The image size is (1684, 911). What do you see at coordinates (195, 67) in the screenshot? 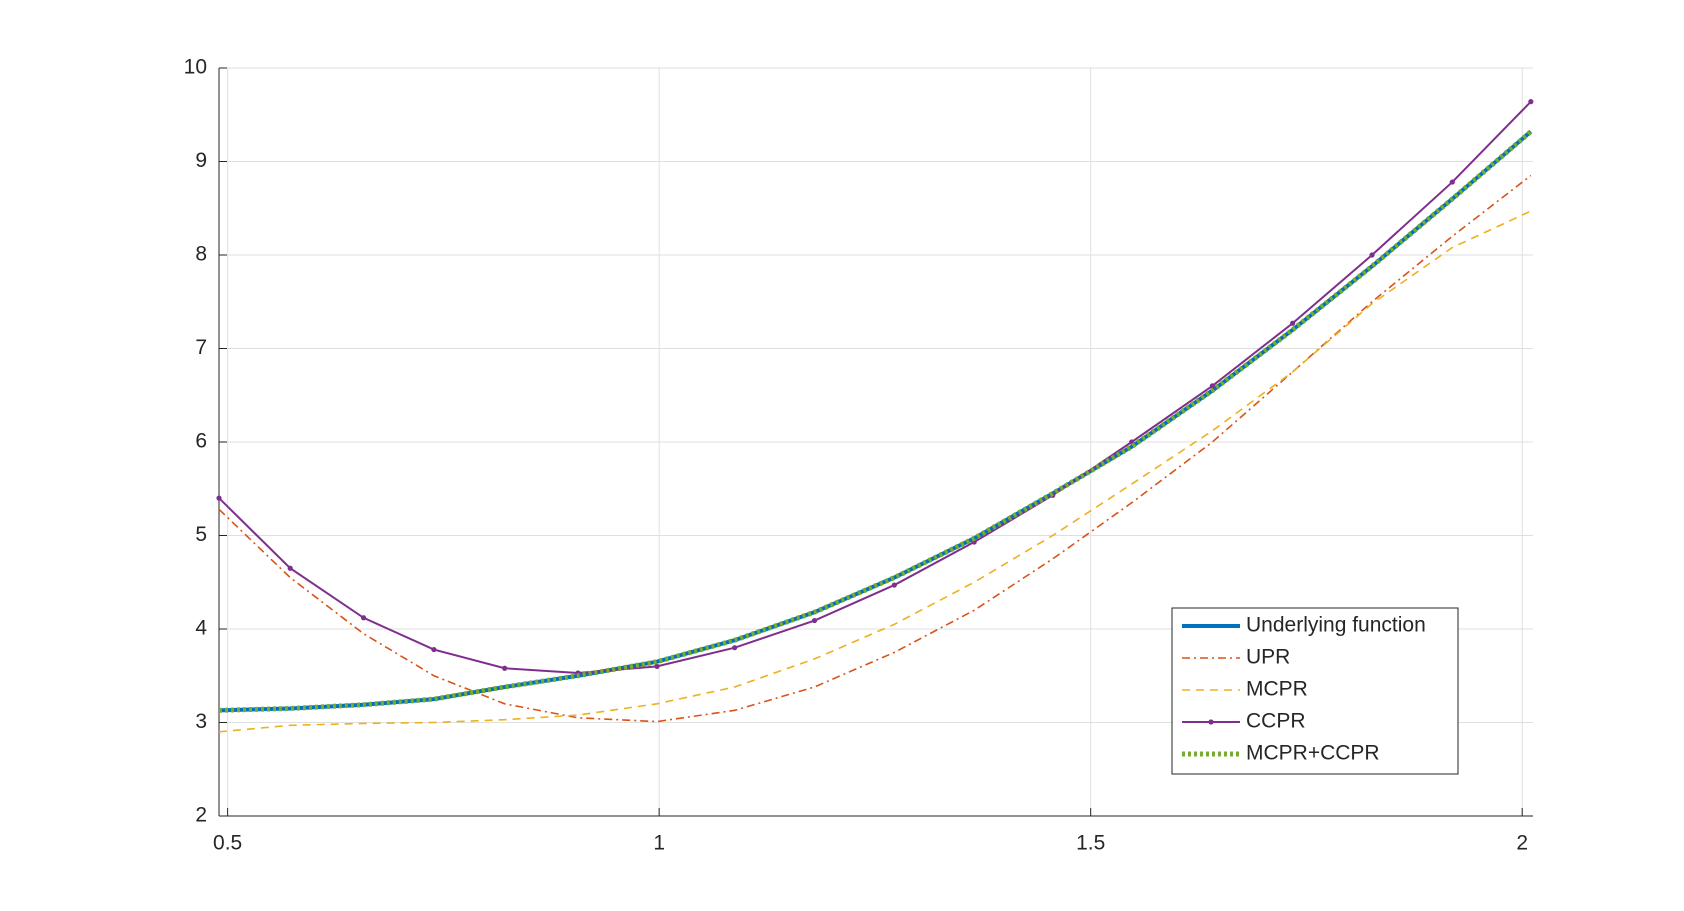
I see `y-tick-label: 10` at bounding box center [195, 67].